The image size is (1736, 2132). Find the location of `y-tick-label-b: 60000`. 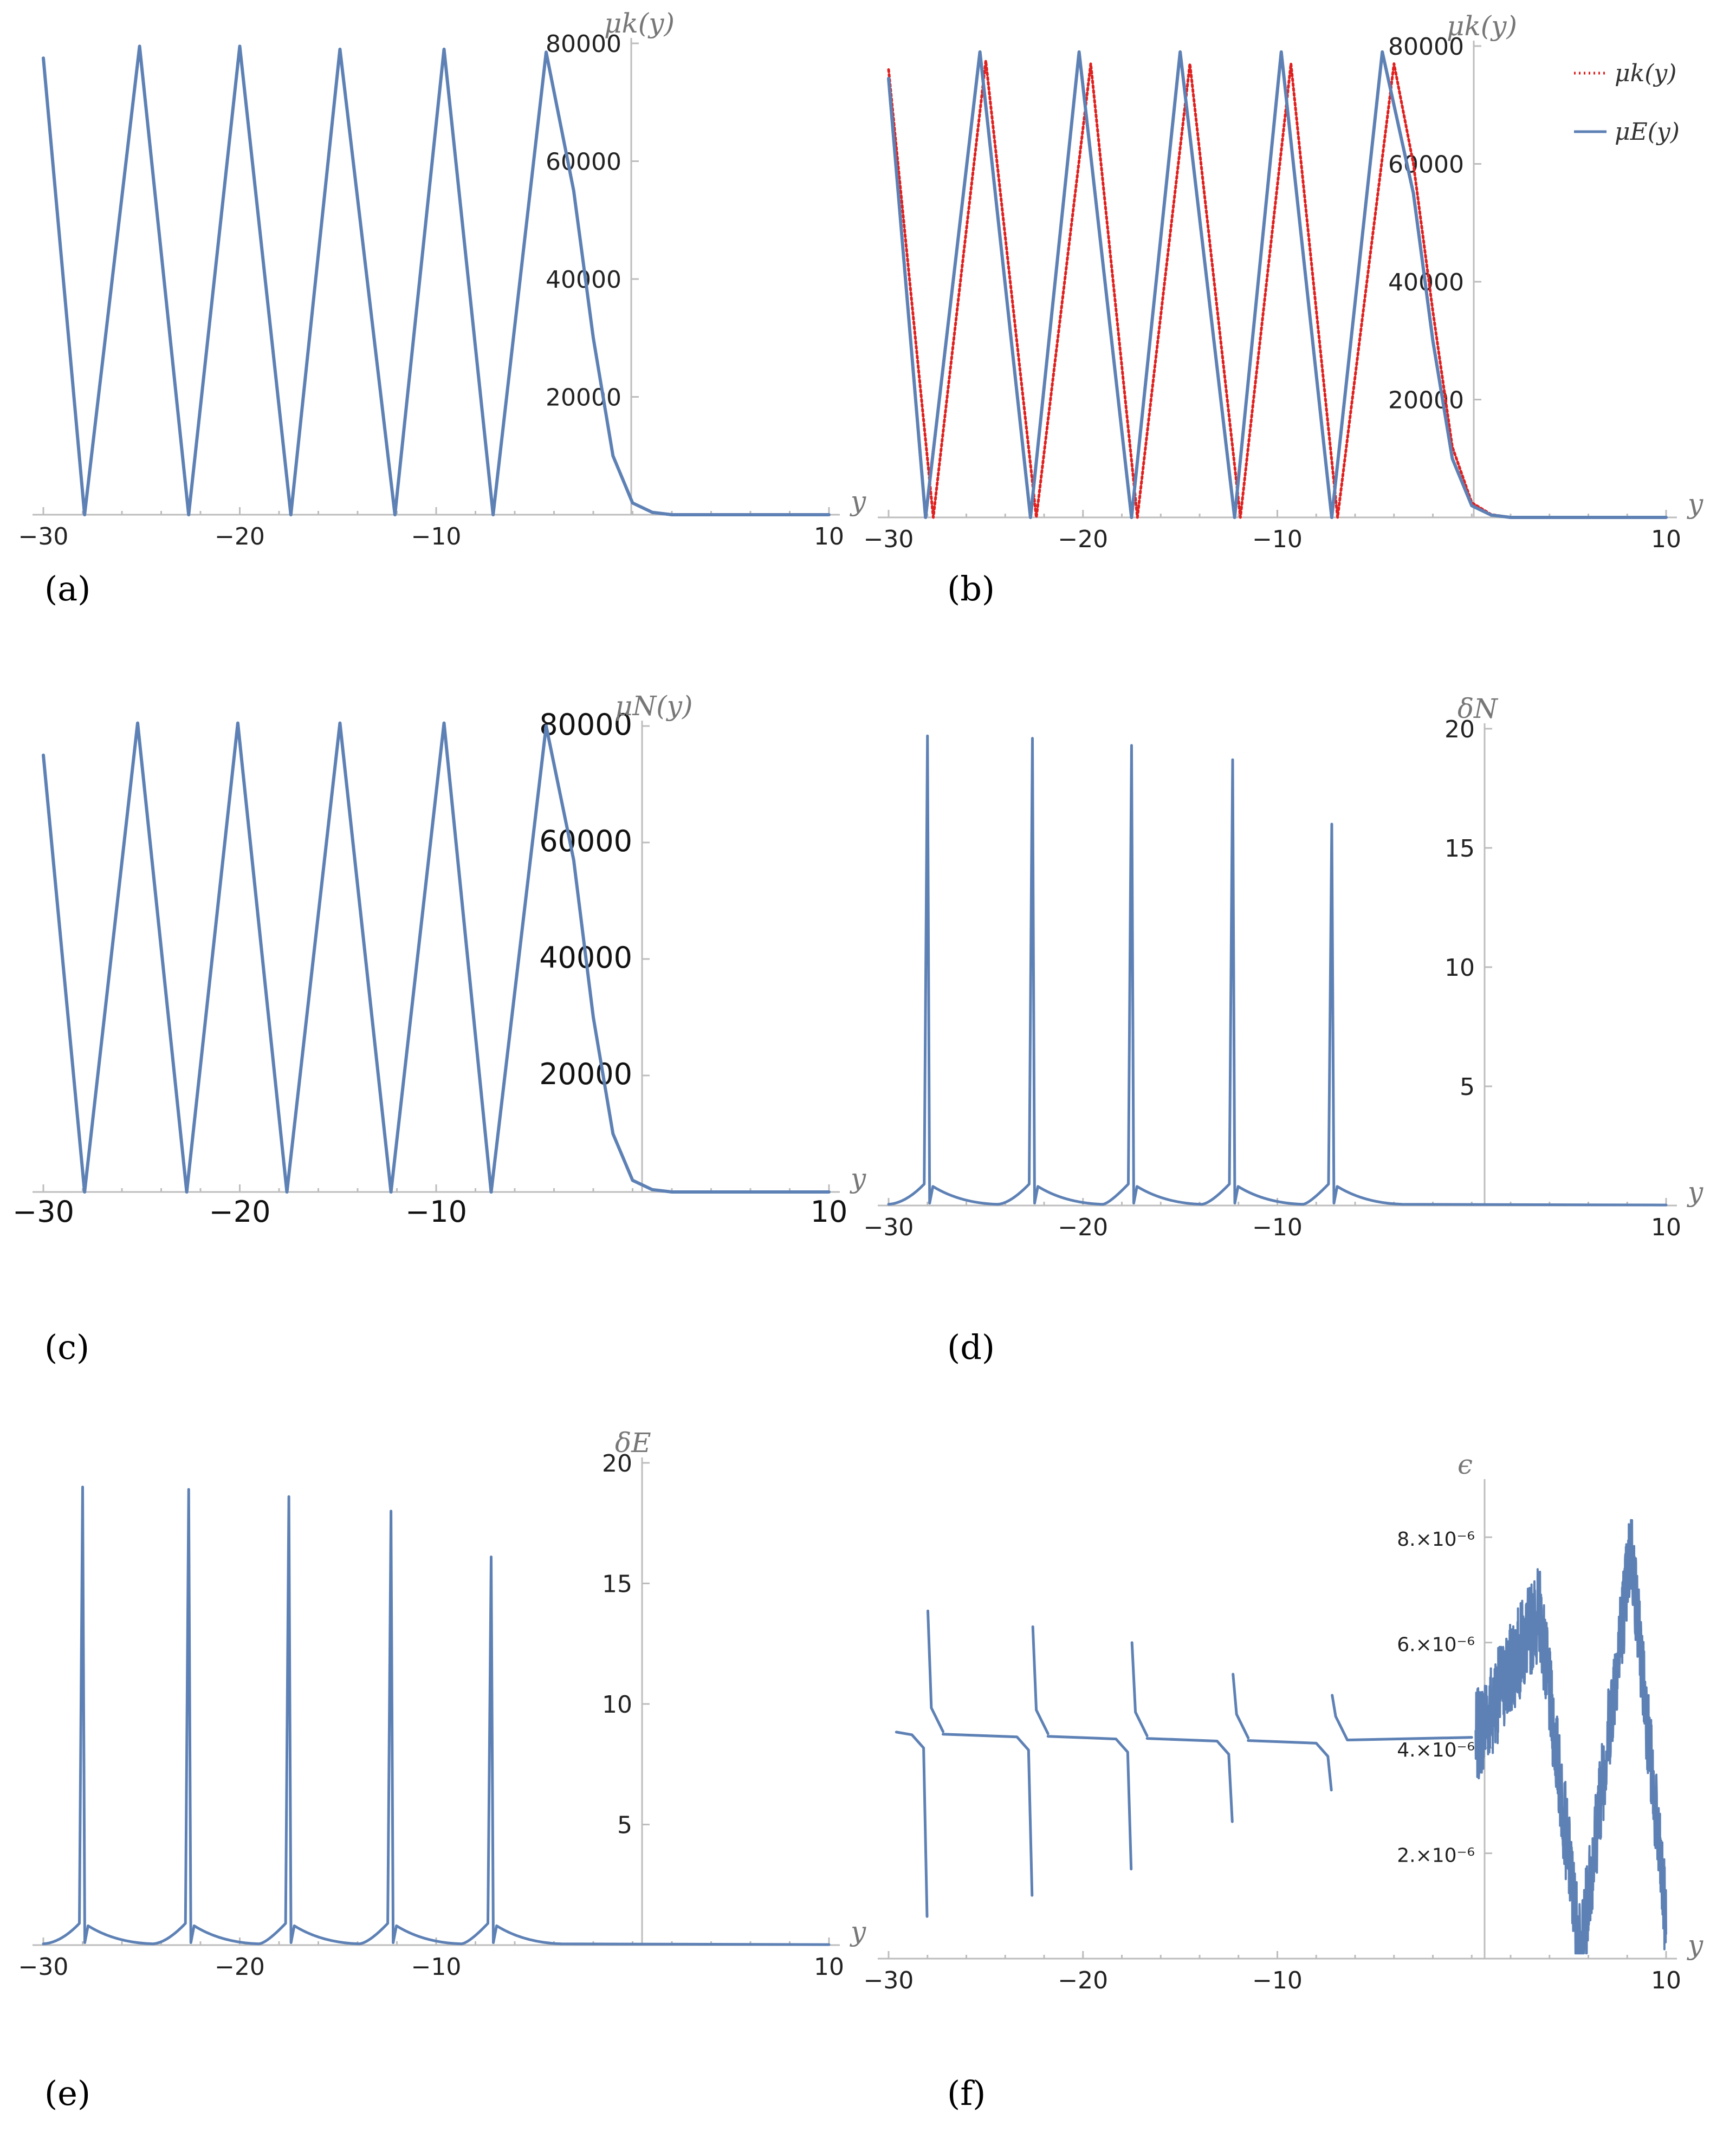

y-tick-label-b: 60000 is located at coordinates (1426, 165).